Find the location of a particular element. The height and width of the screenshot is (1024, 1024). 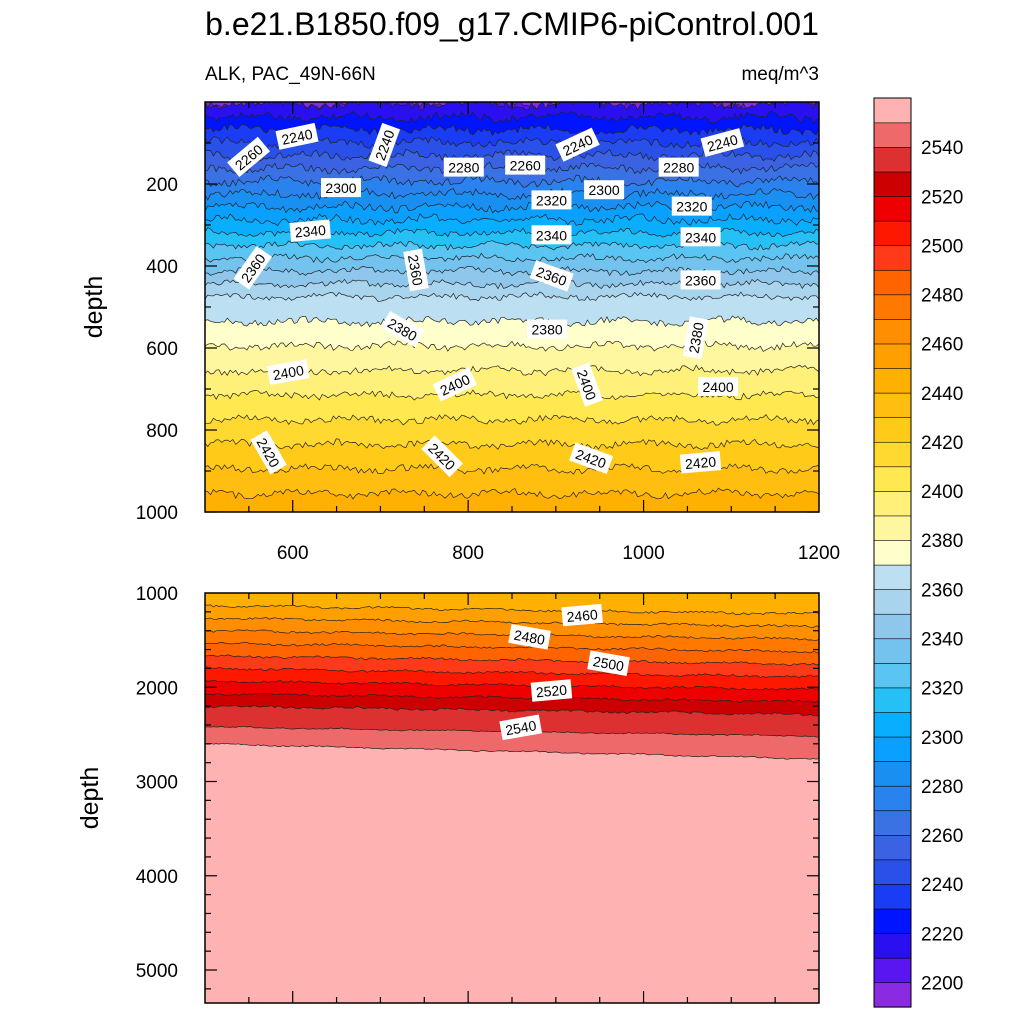

colorbar-label: 2520 is located at coordinates (942, 197).